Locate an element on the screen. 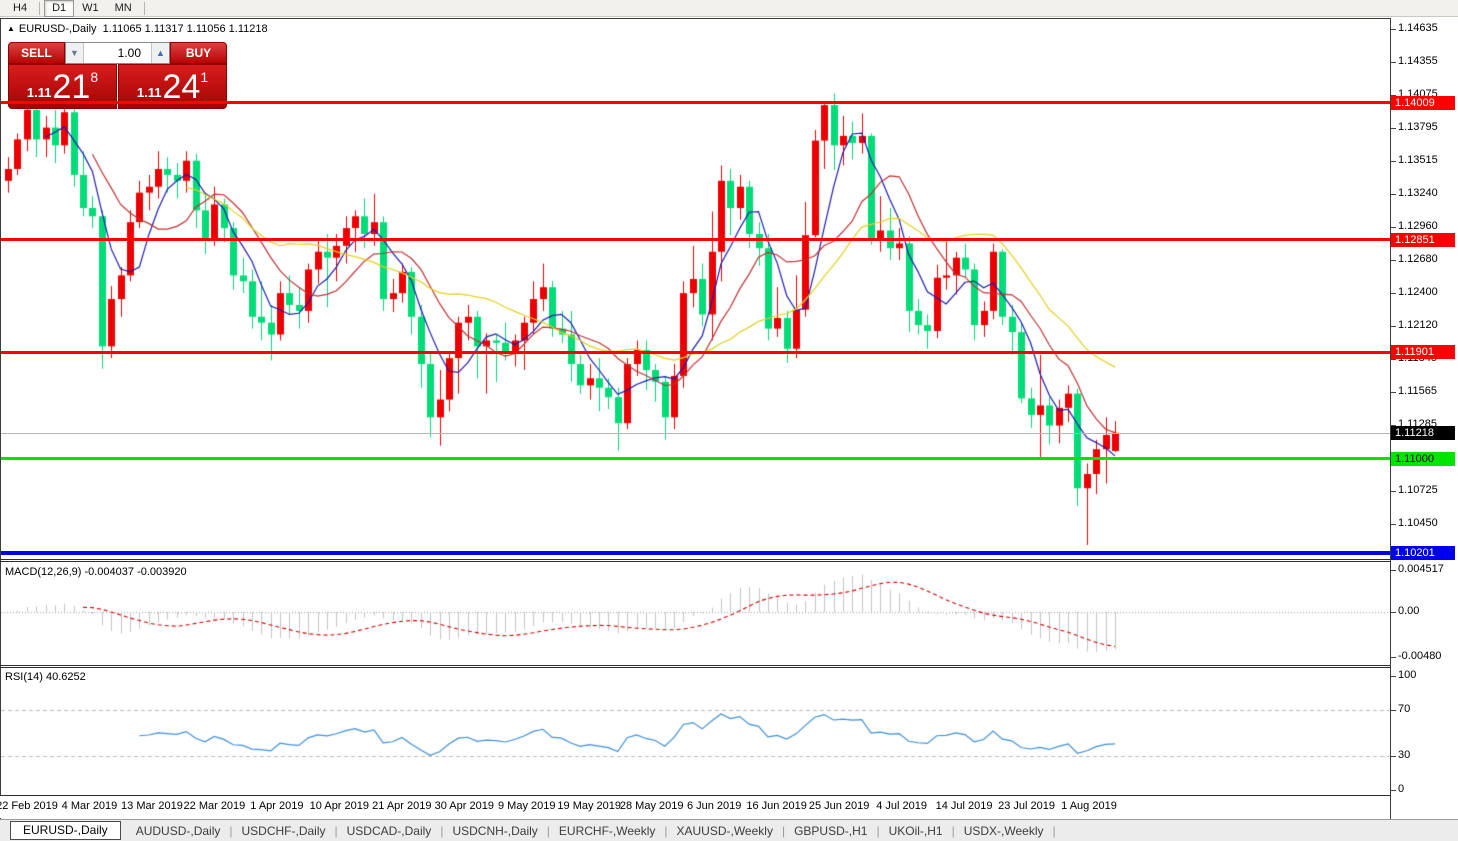 Image resolution: width=1458 pixels, height=841 pixels. pane-splitter-main-macd is located at coordinates (729, 559).